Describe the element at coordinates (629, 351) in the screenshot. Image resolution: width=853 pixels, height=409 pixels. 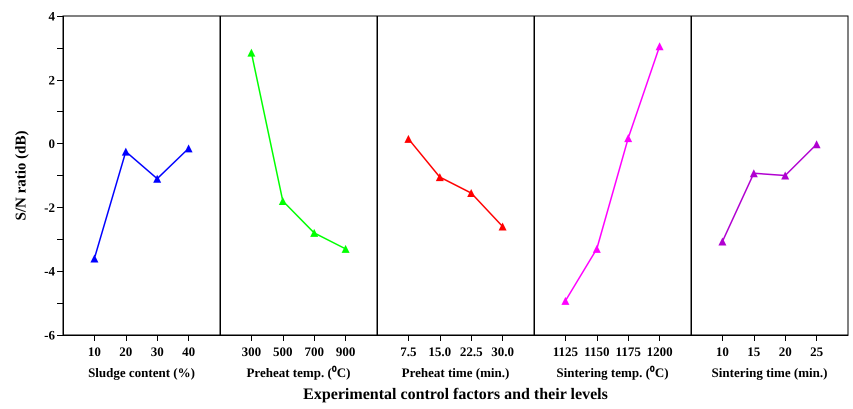
I see `x-tick-label: 1175` at that location.